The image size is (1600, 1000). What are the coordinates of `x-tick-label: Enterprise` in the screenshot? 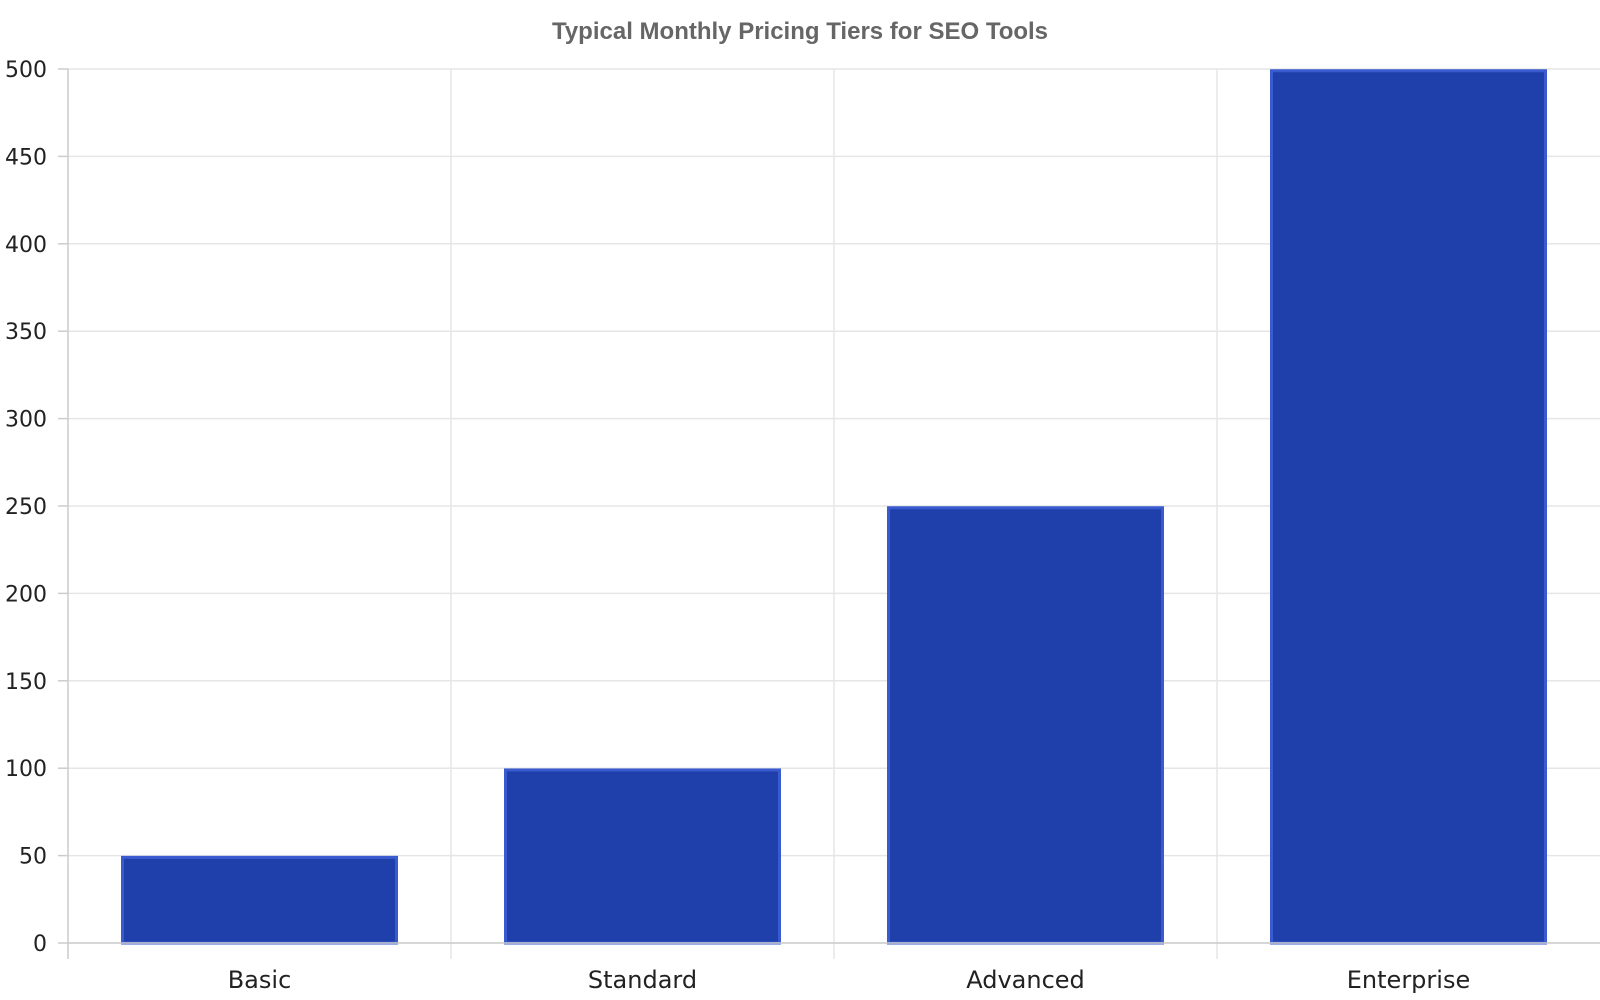 It's located at (1408, 980).